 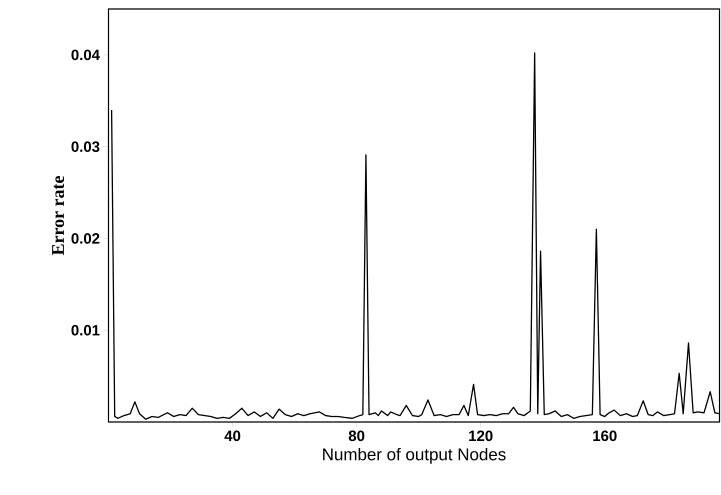 I want to click on y-tick-label: 0.03, so click(x=85, y=146).